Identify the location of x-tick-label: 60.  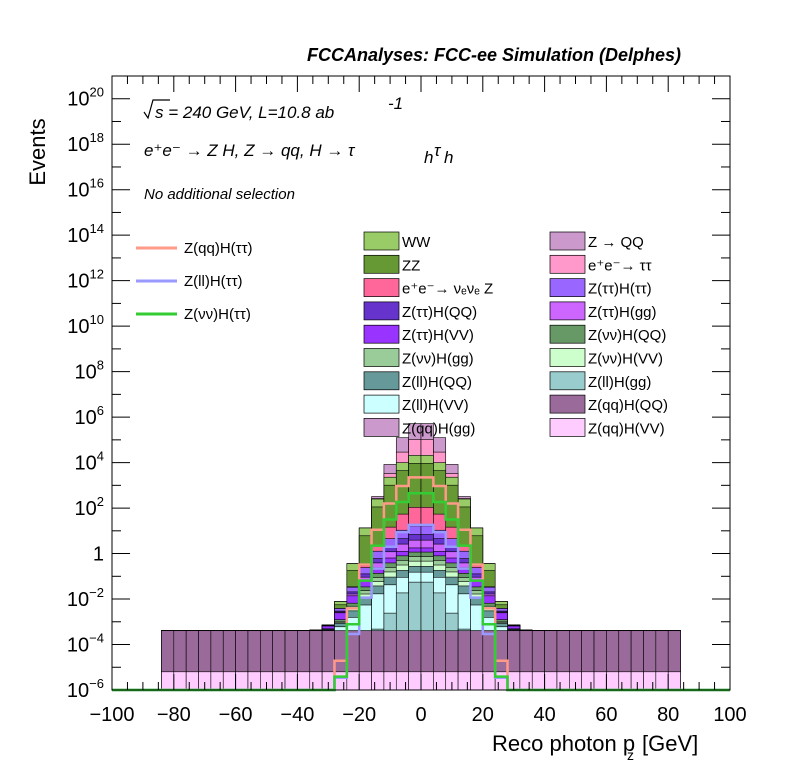
(606, 715).